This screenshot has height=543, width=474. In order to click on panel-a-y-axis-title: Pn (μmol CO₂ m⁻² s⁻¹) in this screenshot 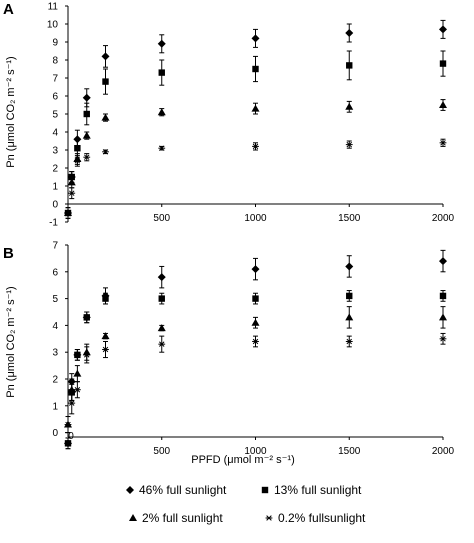, I will do `click(11, 111)`.